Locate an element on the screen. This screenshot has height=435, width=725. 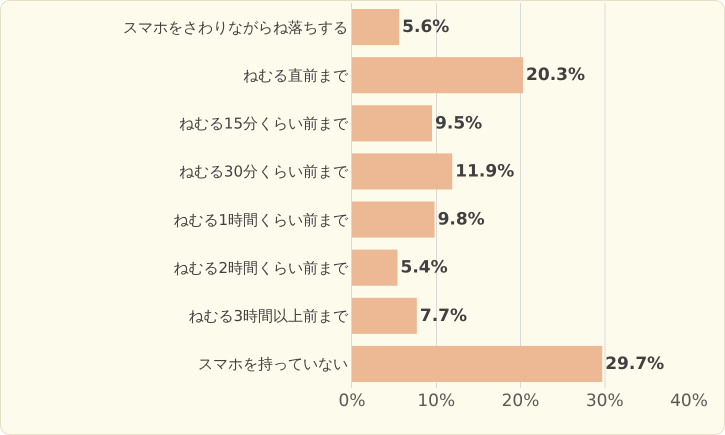
x-tick-label: 10% is located at coordinates (436, 401).